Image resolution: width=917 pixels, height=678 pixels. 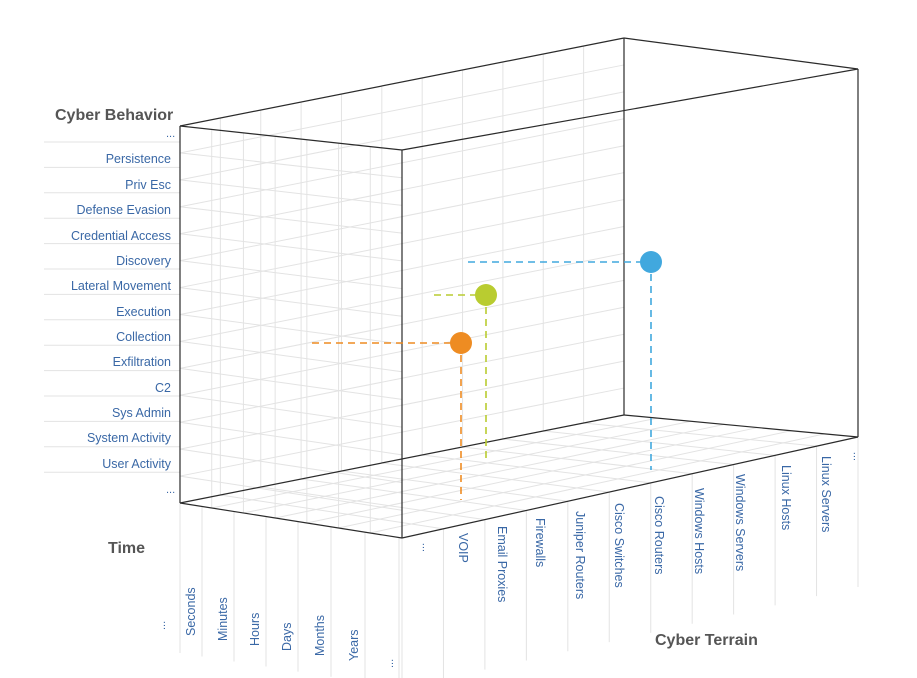 What do you see at coordinates (706, 640) in the screenshot?
I see `terrain-axis-title: Cyber Terrain` at bounding box center [706, 640].